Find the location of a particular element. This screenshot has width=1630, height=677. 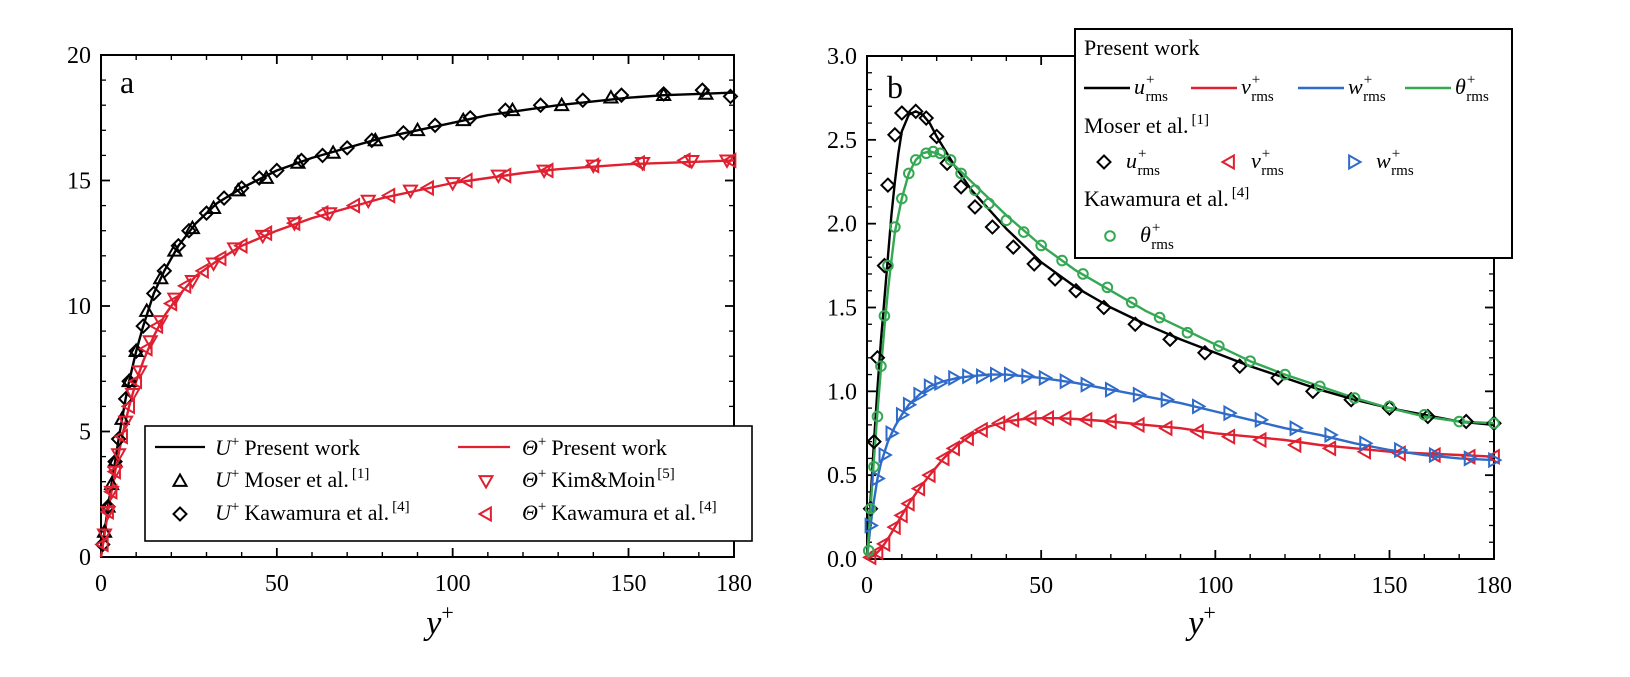

panel-b-legend-box is located at coordinates (1293, 143).